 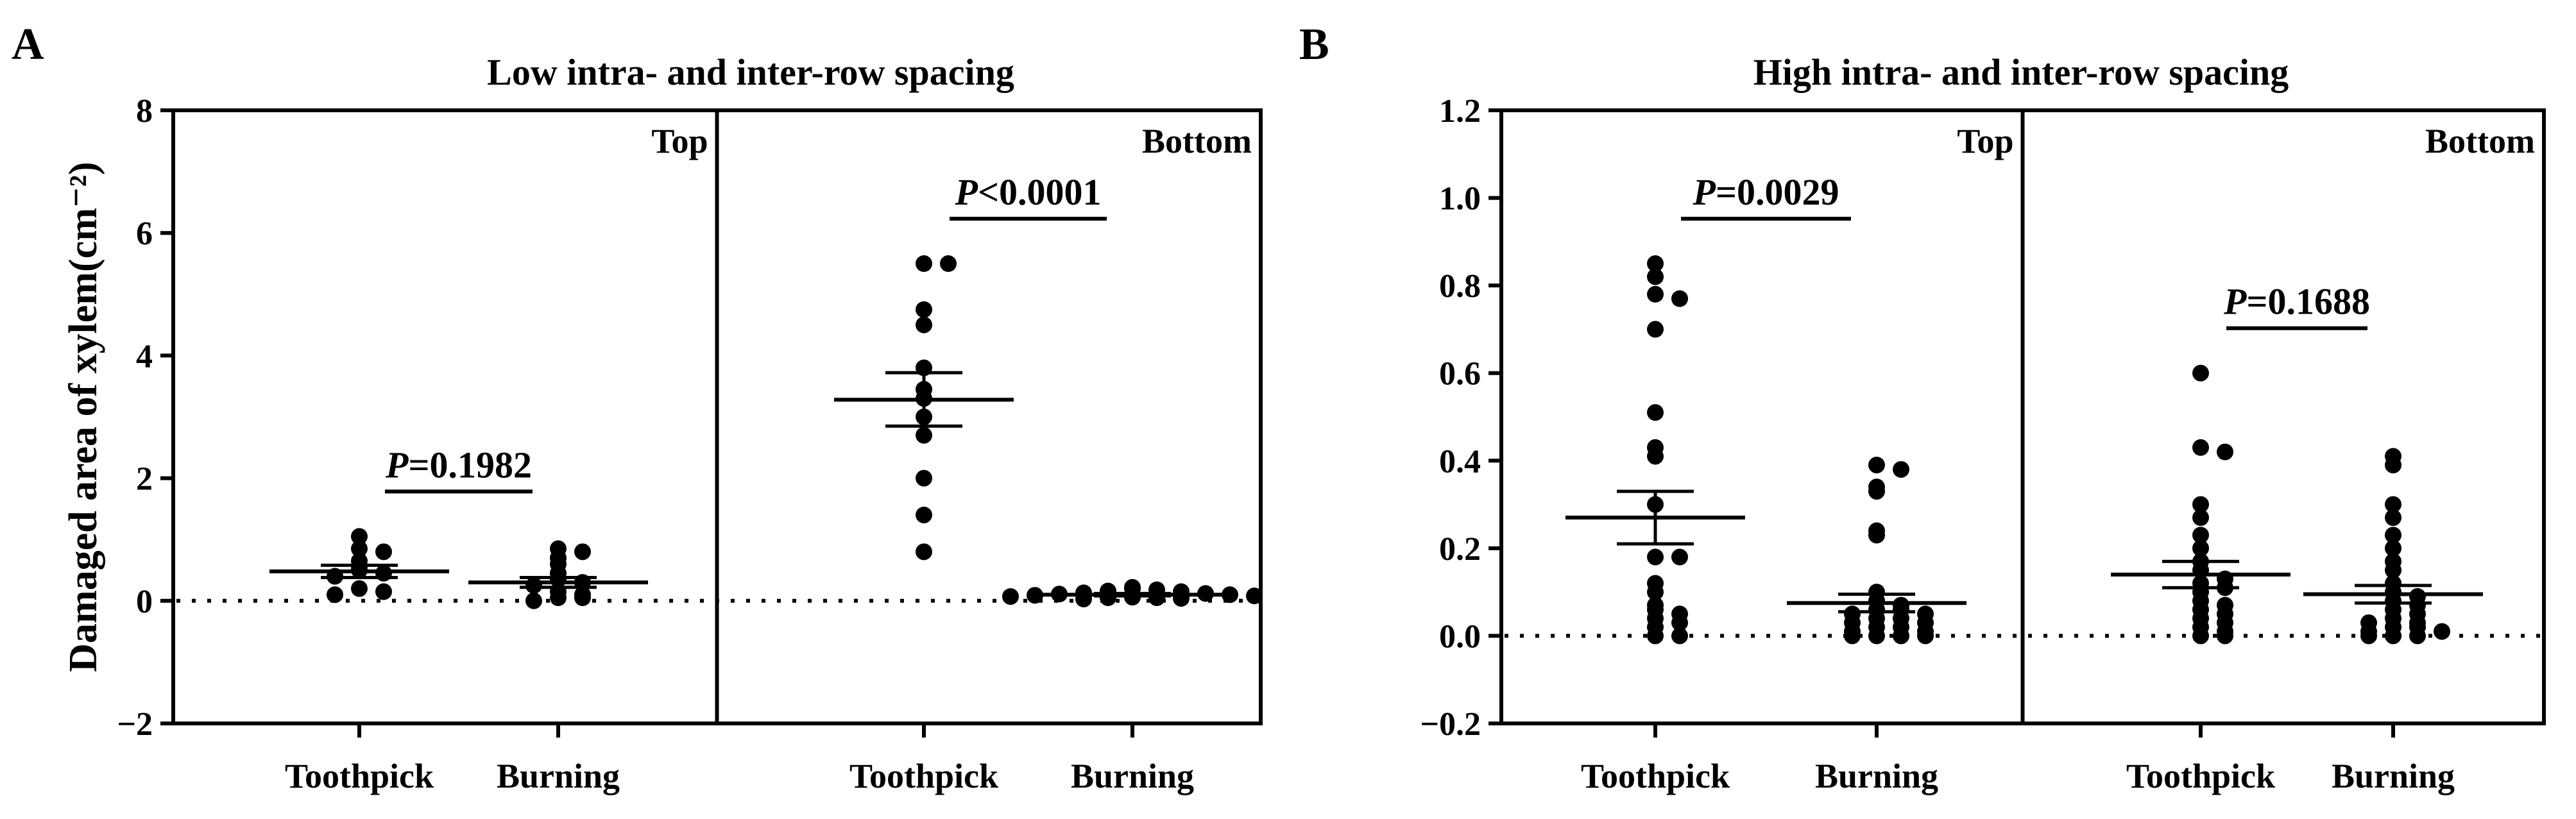 I want to click on p-value-label: P=0.1982, so click(x=459, y=464).